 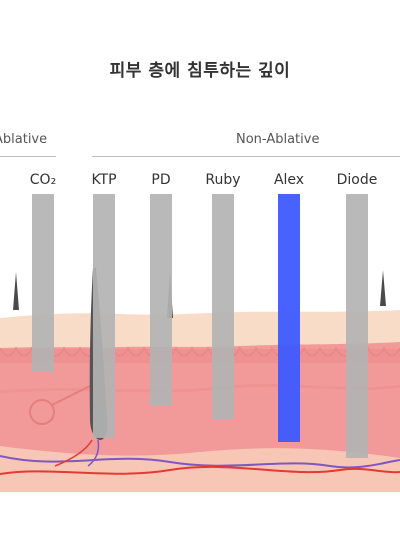 What do you see at coordinates (357, 326) in the screenshot?
I see `laser-bar-diode` at bounding box center [357, 326].